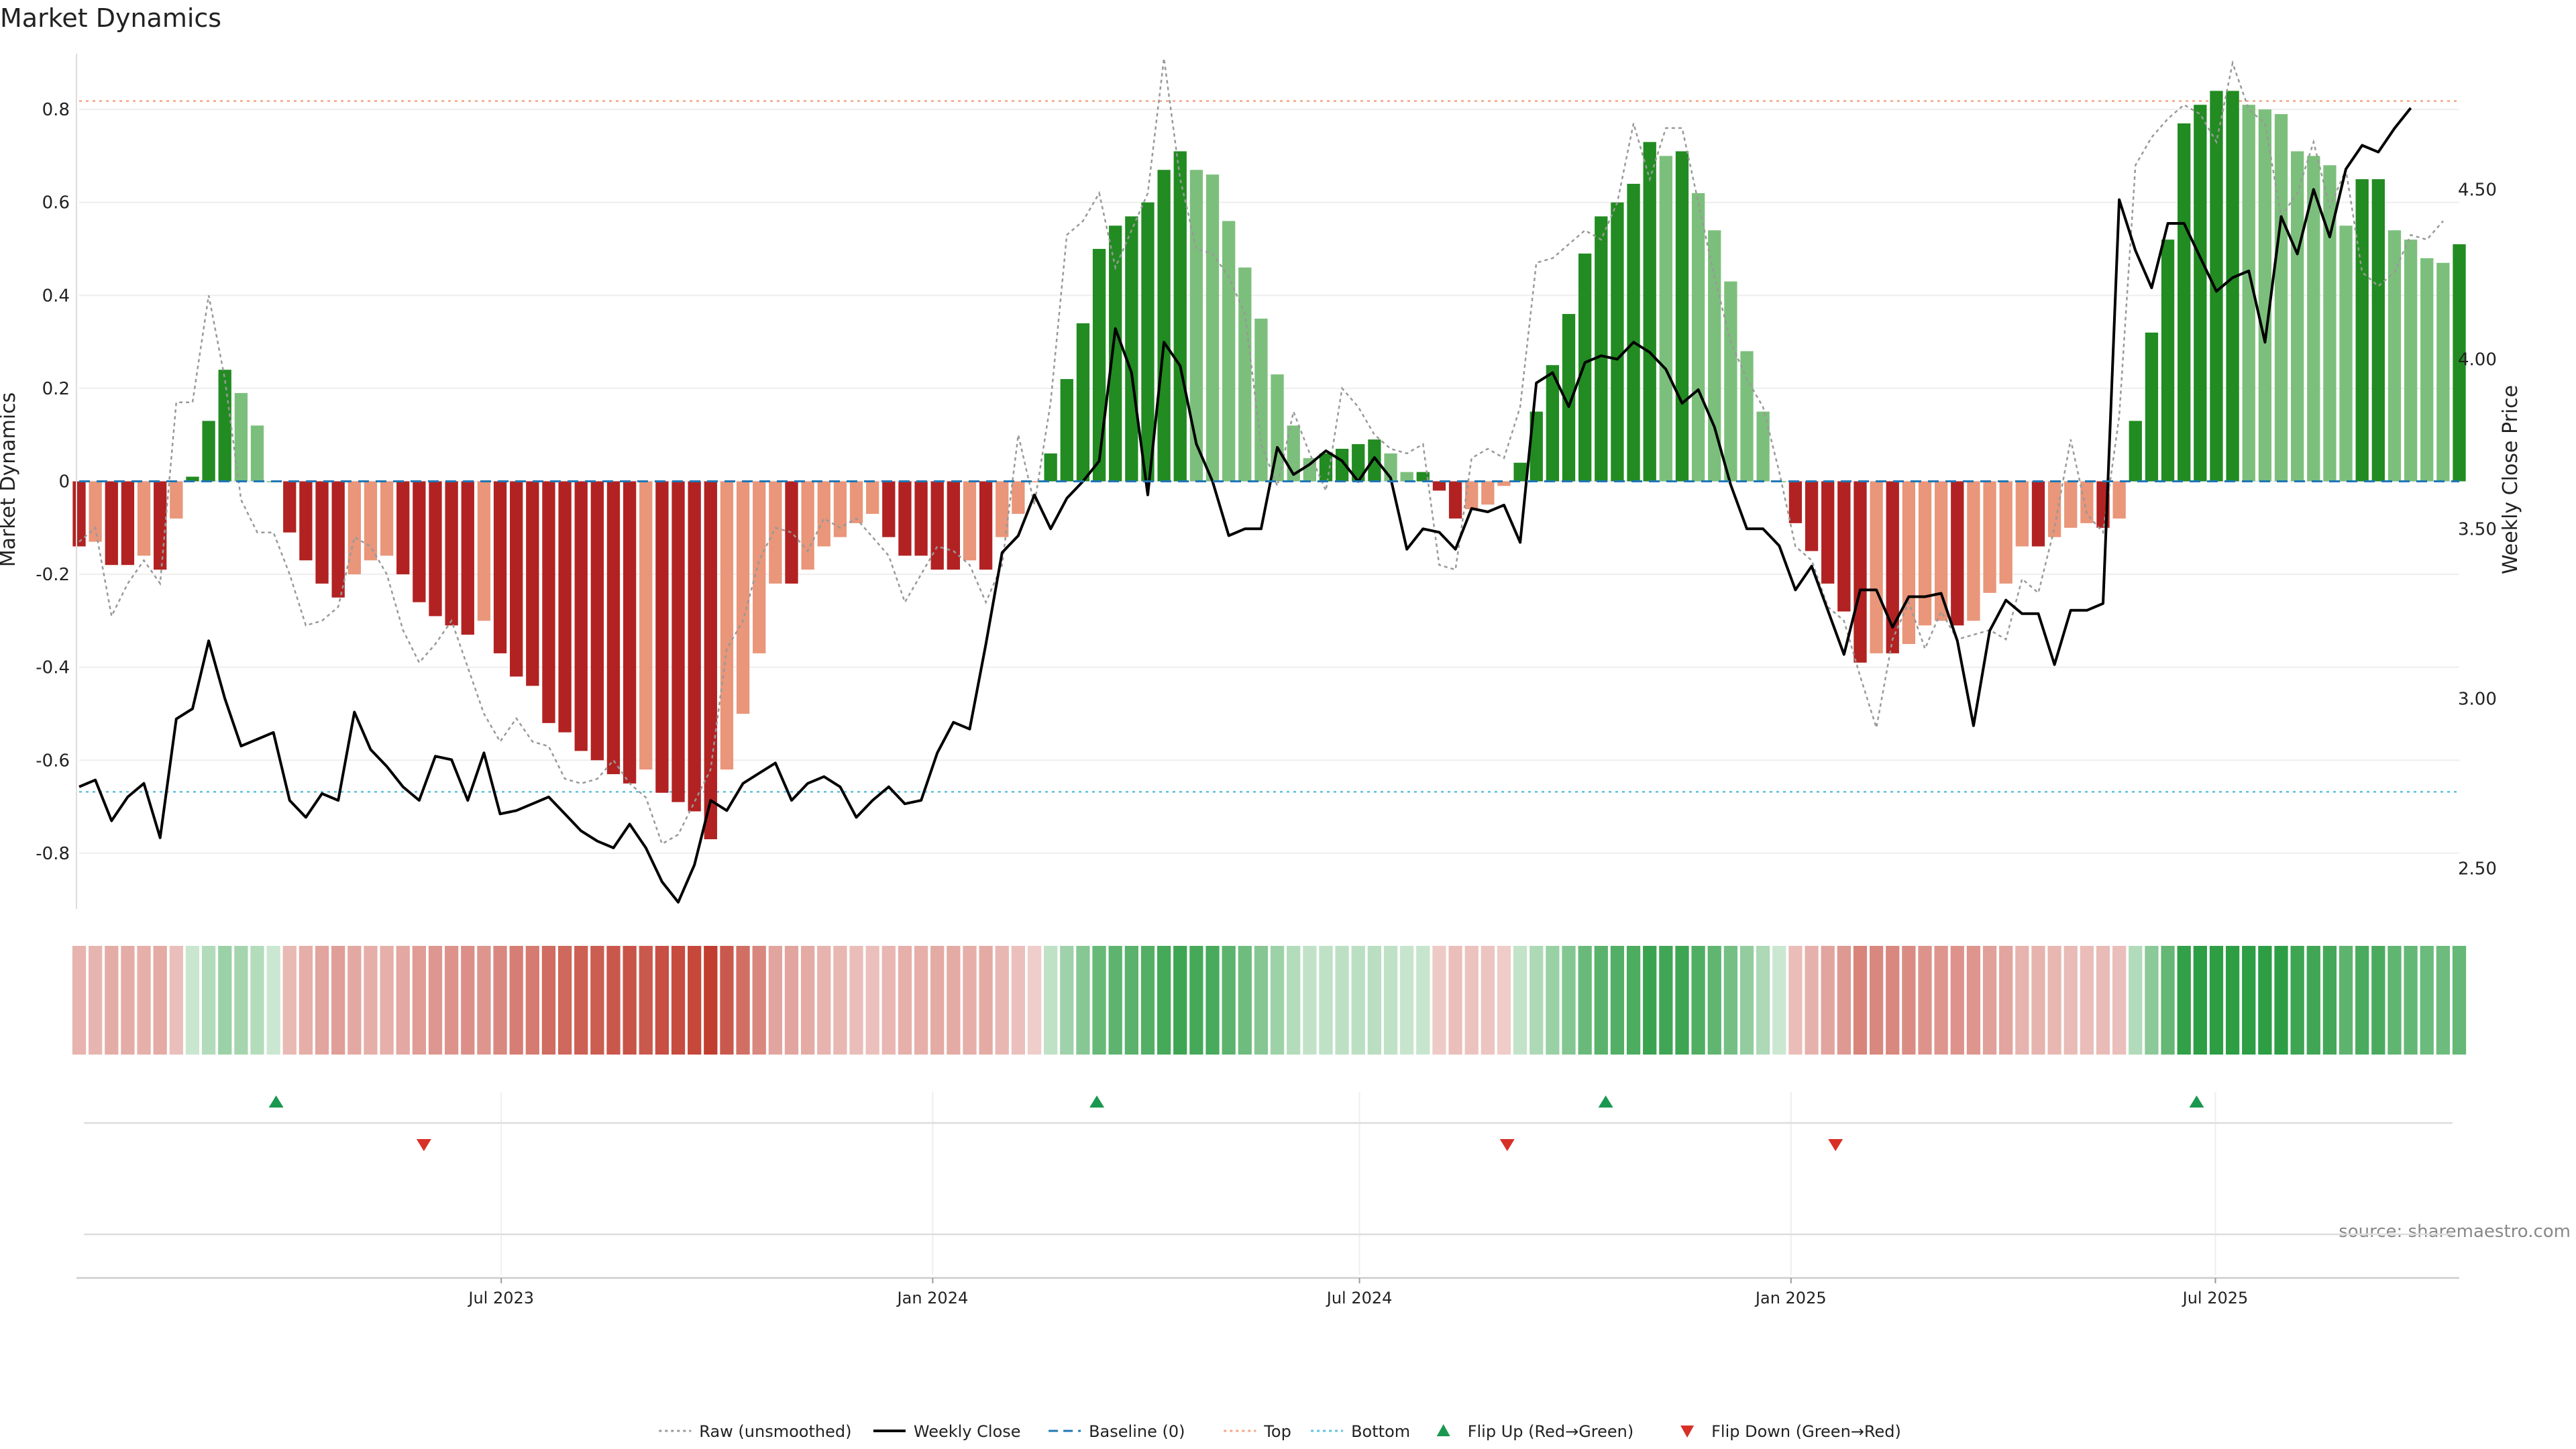 This screenshot has width=2576, height=1449. Describe the element at coordinates (1507, 1145) in the screenshot. I see `flip-down-marker` at that location.